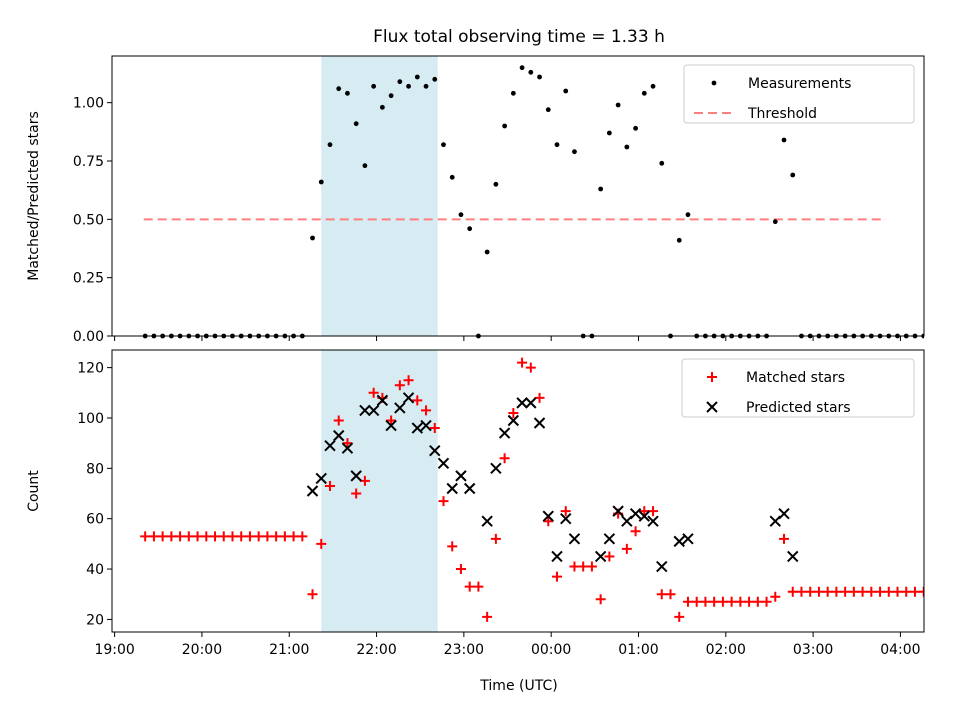  Describe the element at coordinates (376, 650) in the screenshot. I see `x-tick-label: 22:00` at that location.